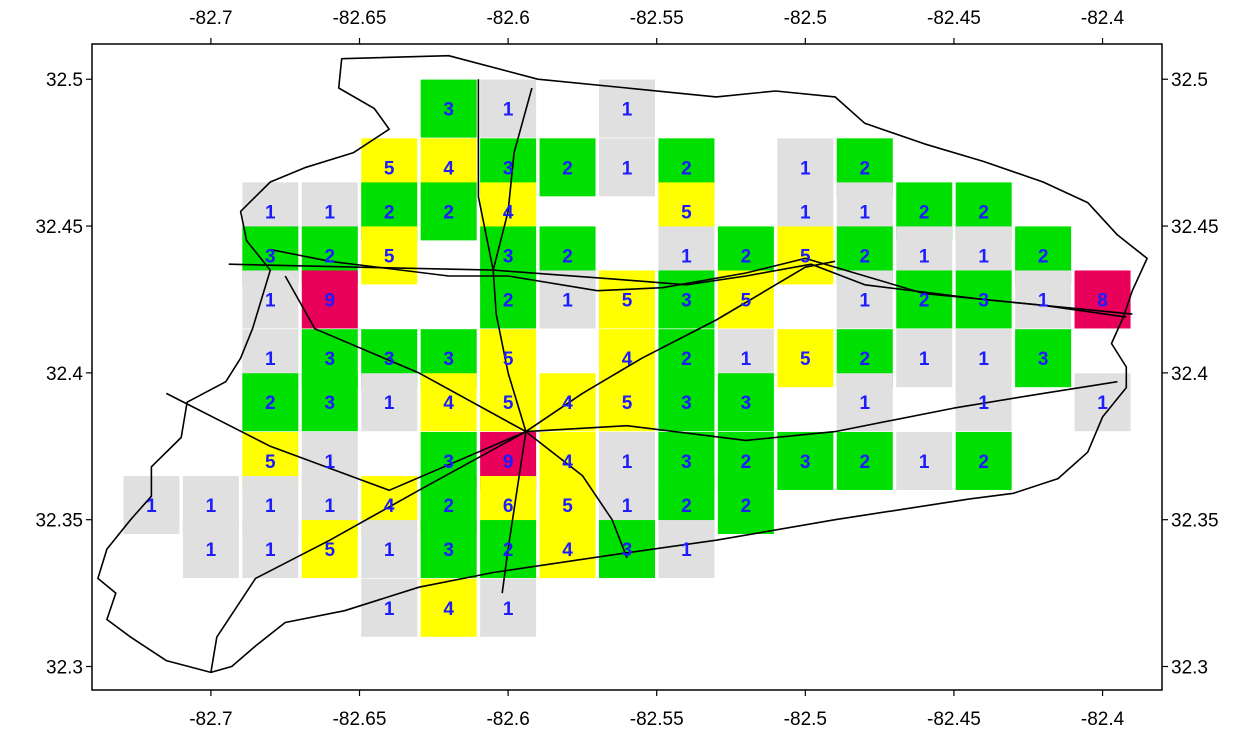 Image resolution: width=1250 pixels, height=738 pixels. I want to click on grid-cell-count: 9, so click(508, 462).